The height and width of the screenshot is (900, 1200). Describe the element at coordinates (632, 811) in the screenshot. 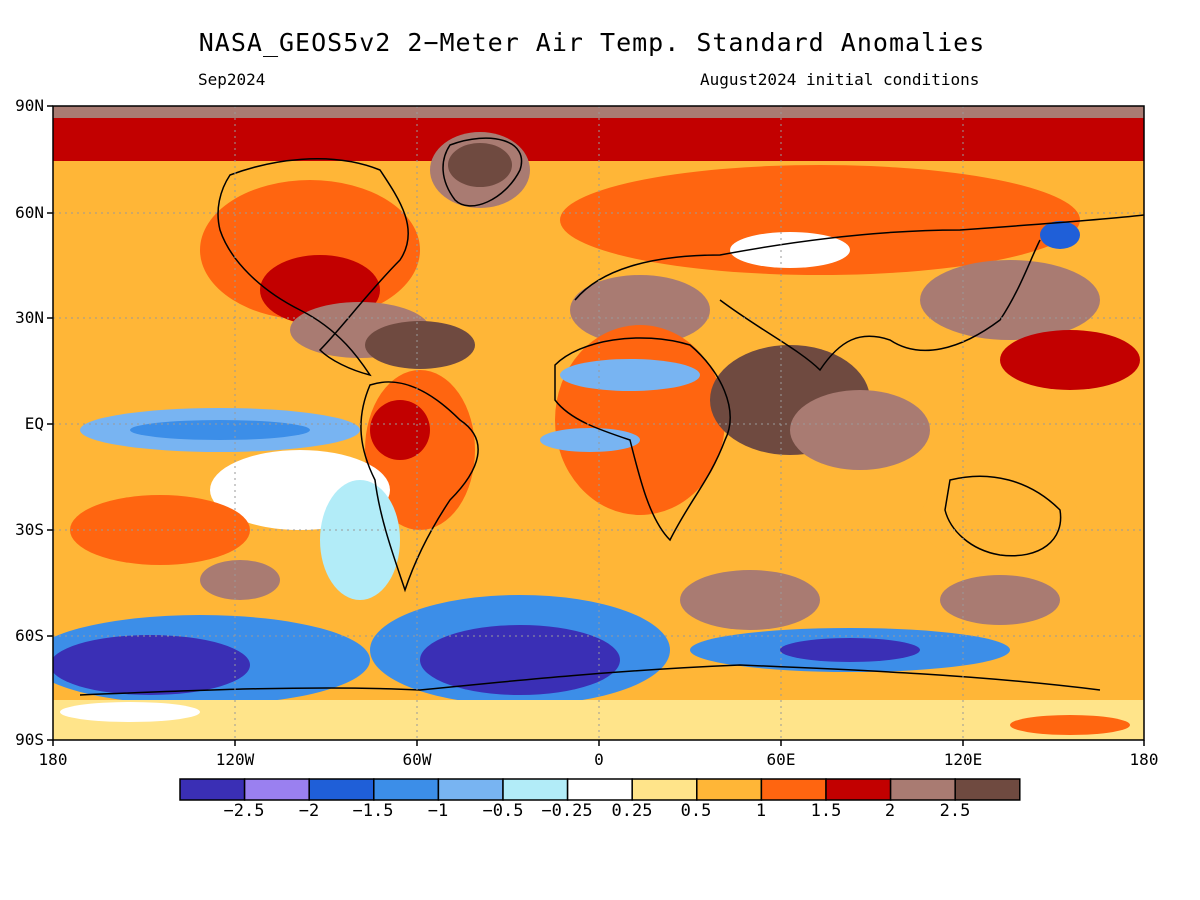

I see `colorbar-label: 0.25` at that location.